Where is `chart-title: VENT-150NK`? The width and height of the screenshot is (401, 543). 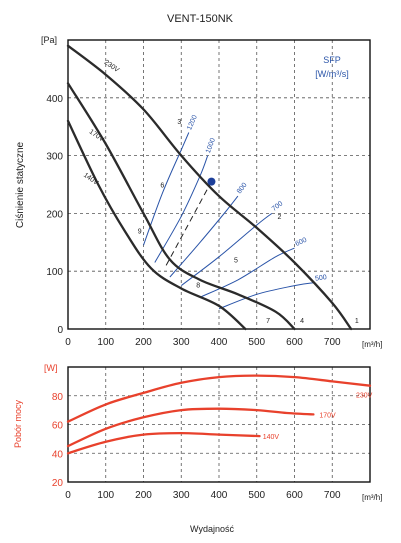
chart-title: VENT-150NK is located at coordinates (200, 19).